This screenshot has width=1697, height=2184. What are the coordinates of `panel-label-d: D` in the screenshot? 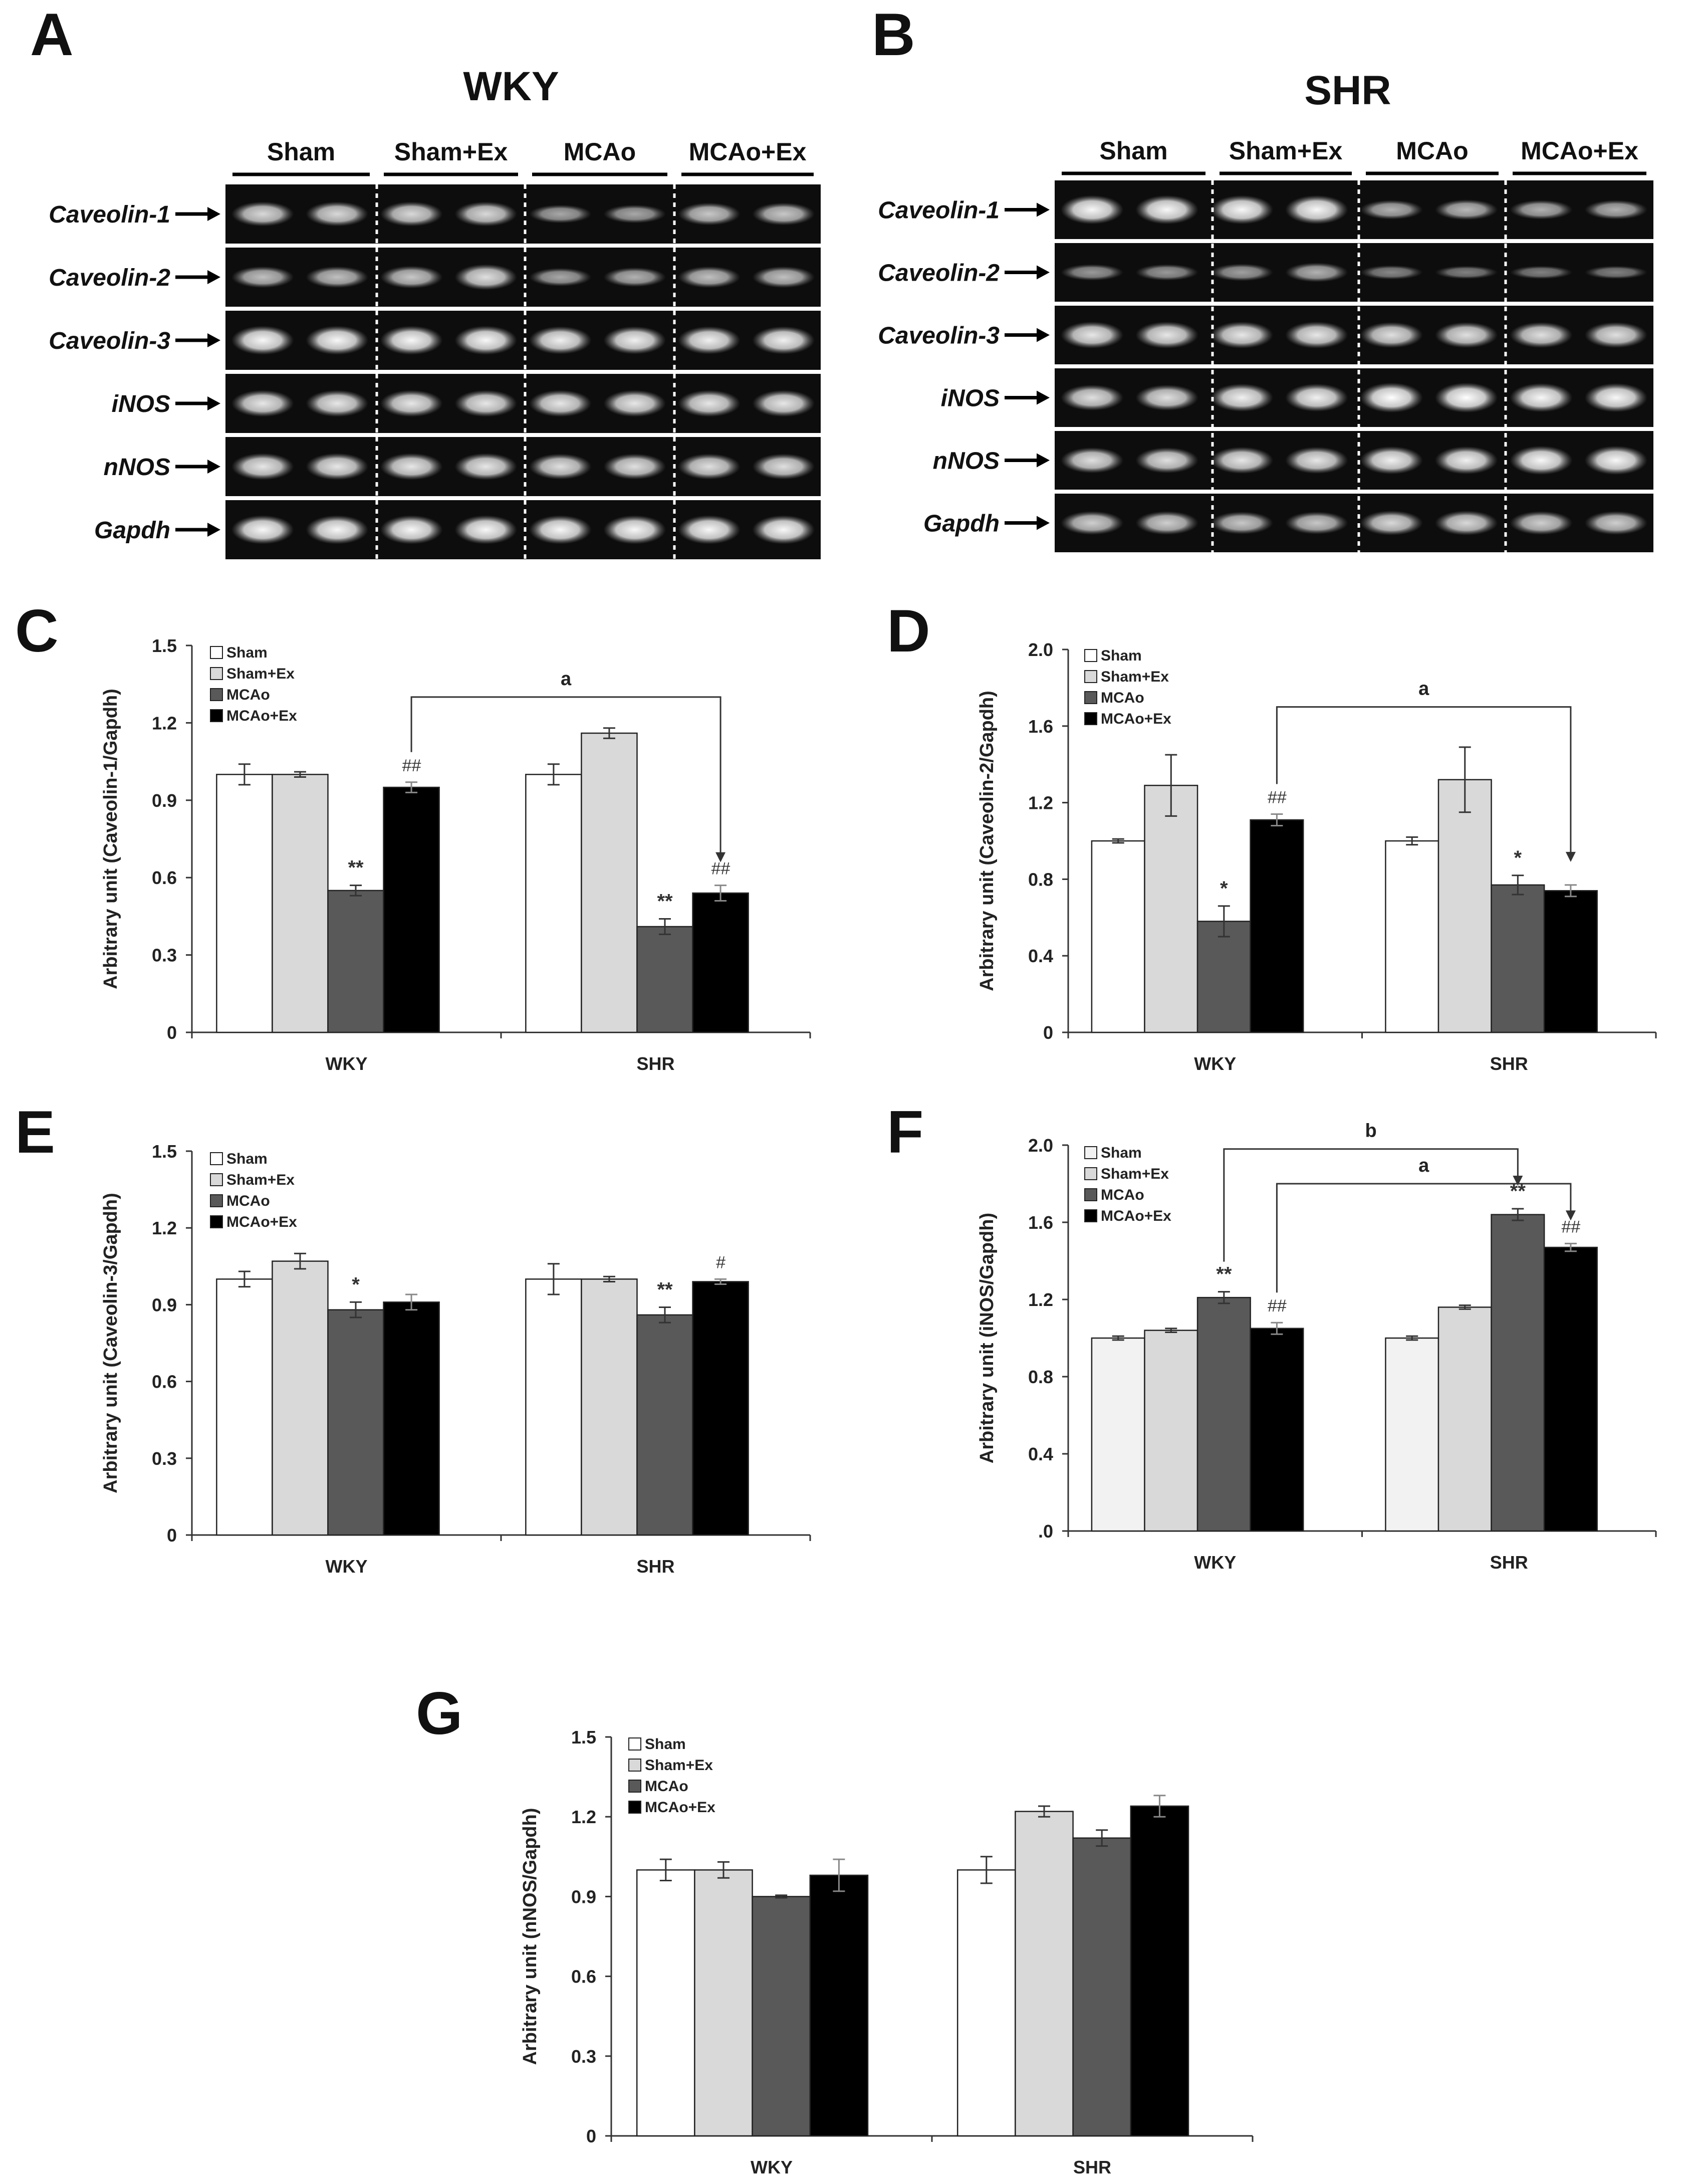 It's located at (908, 631).